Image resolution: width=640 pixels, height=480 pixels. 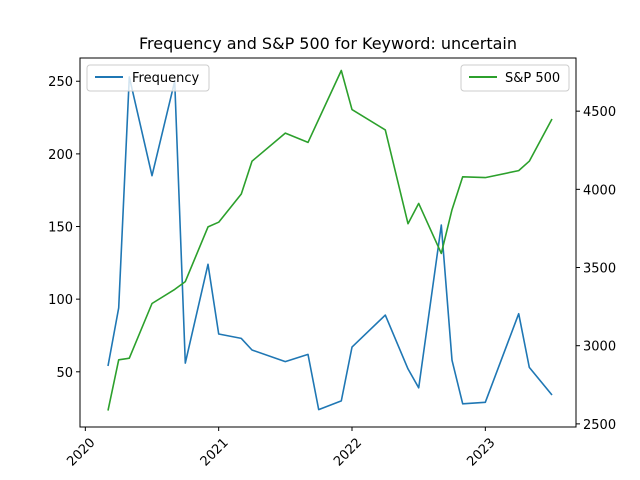 I want to click on right-y-tick-label: 3000, so click(x=599, y=347).